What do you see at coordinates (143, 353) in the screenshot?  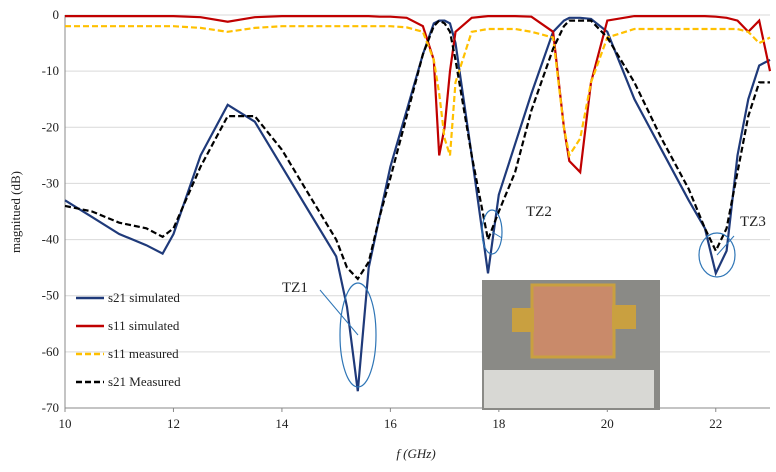 I see `legend-label: s11 measured` at bounding box center [143, 353].